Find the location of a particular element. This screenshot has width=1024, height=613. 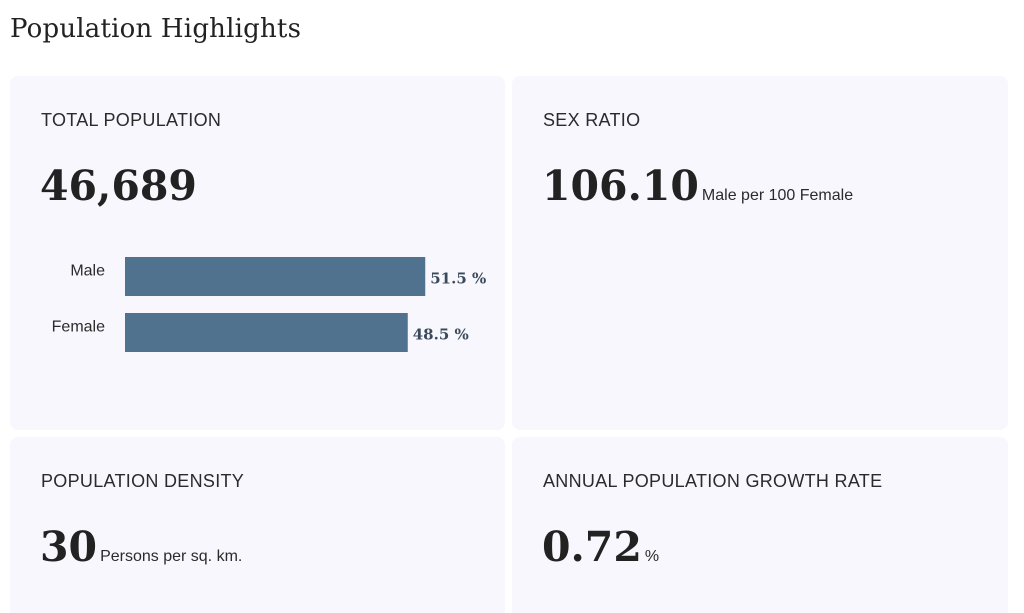

total-population-row: 46,689 is located at coordinates (118, 186).